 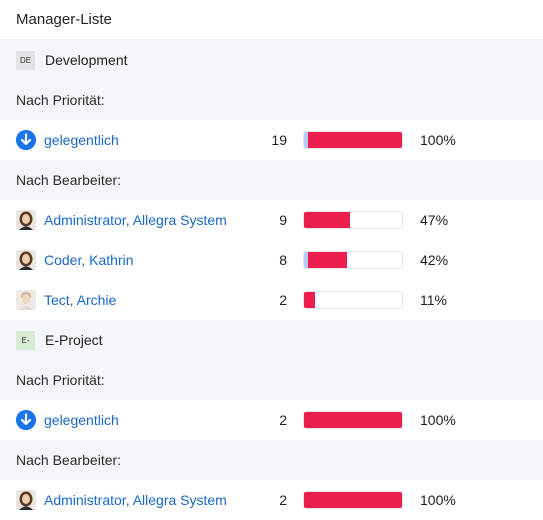 What do you see at coordinates (271, 220) in the screenshot?
I see `assignee-item-administrator: Administrator, Allegra System 9 47%` at bounding box center [271, 220].